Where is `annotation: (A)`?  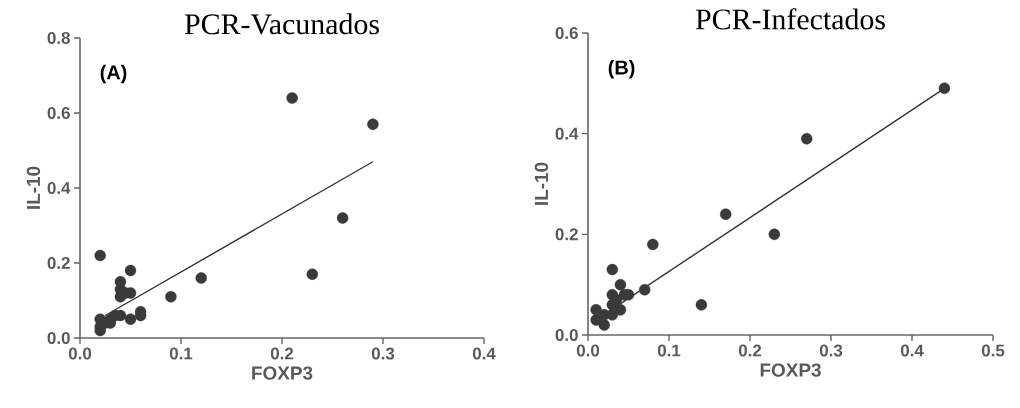
annotation: (A) is located at coordinates (113, 74).